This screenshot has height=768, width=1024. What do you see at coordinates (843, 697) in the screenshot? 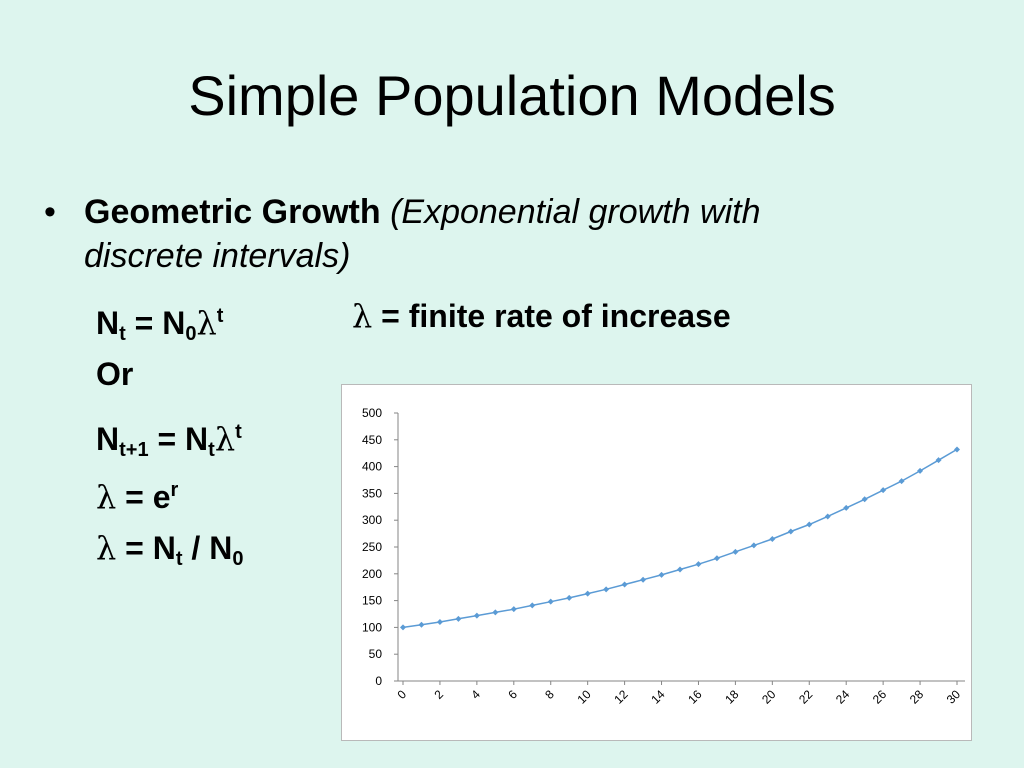
I see `x-tick-label: 24` at bounding box center [843, 697].